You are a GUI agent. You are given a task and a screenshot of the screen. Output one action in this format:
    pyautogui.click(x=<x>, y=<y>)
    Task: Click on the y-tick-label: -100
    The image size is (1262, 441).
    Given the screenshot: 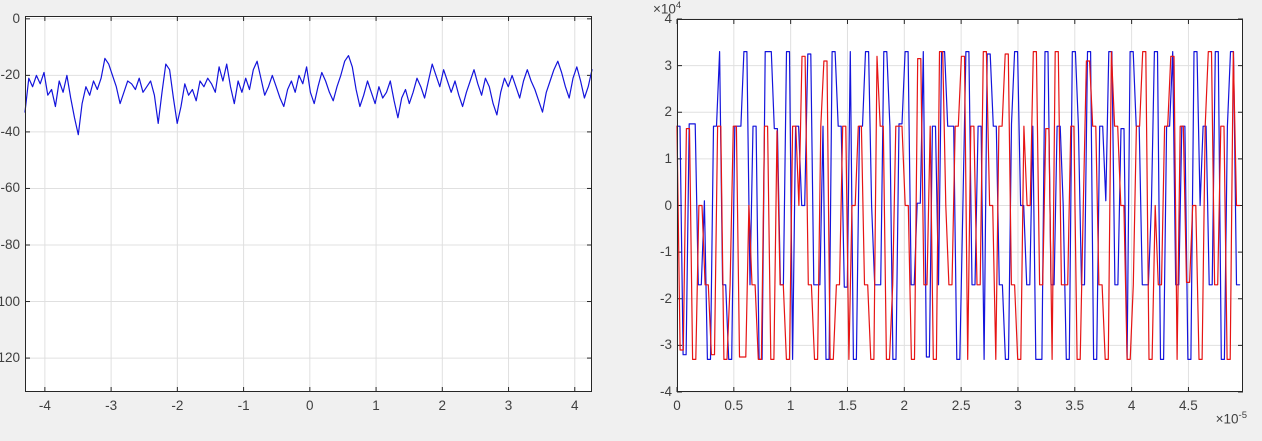 What is the action you would take?
    pyautogui.click(x=10, y=301)
    